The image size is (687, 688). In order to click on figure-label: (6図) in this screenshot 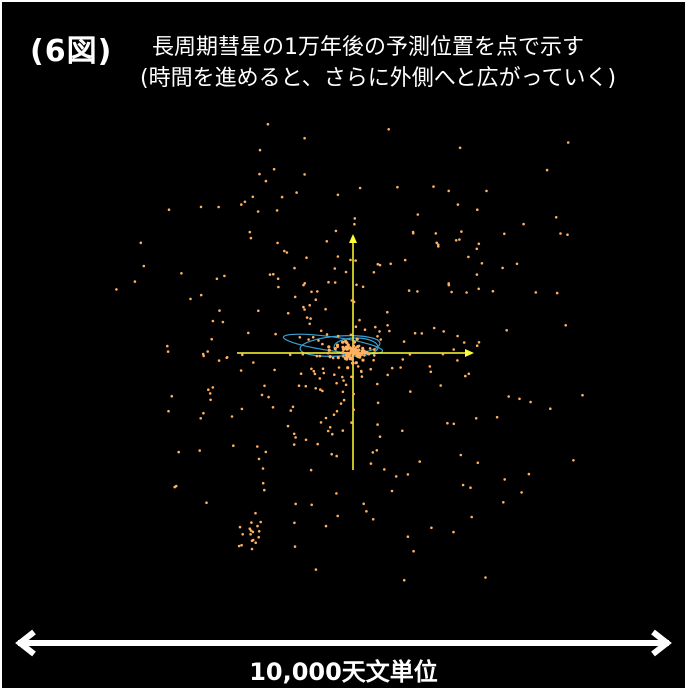, I will do `click(71, 51)`.